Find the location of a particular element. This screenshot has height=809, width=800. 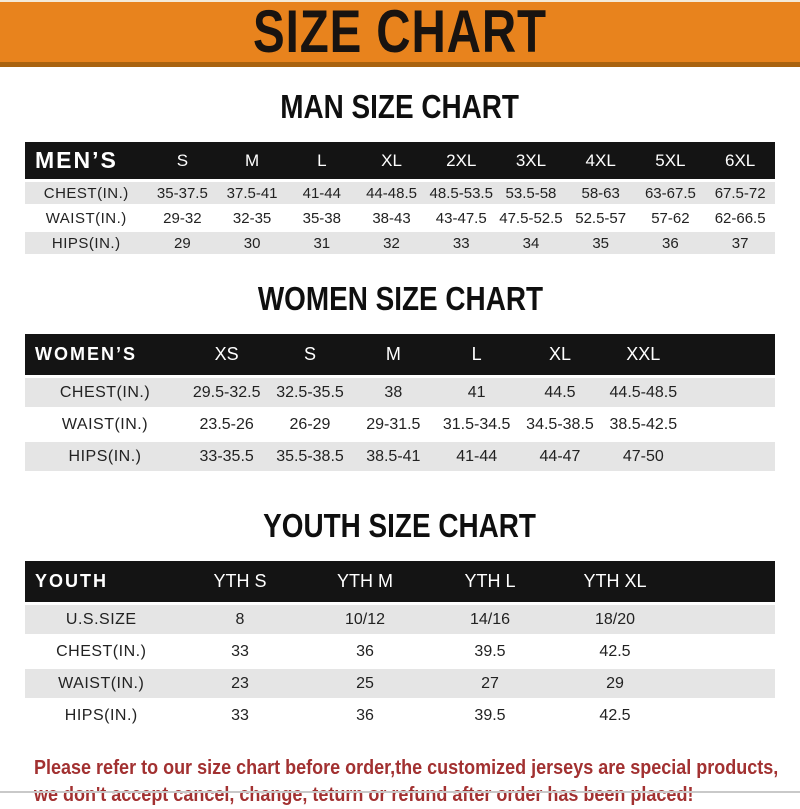

column-header: S is located at coordinates (310, 354).